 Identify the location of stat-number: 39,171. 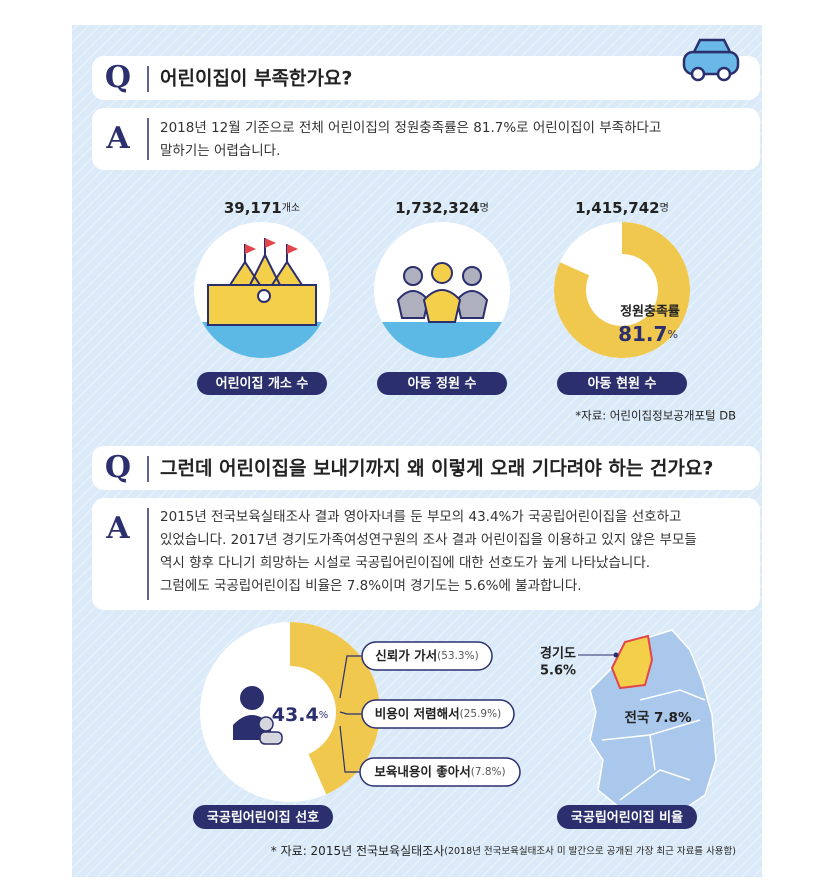
(253, 208).